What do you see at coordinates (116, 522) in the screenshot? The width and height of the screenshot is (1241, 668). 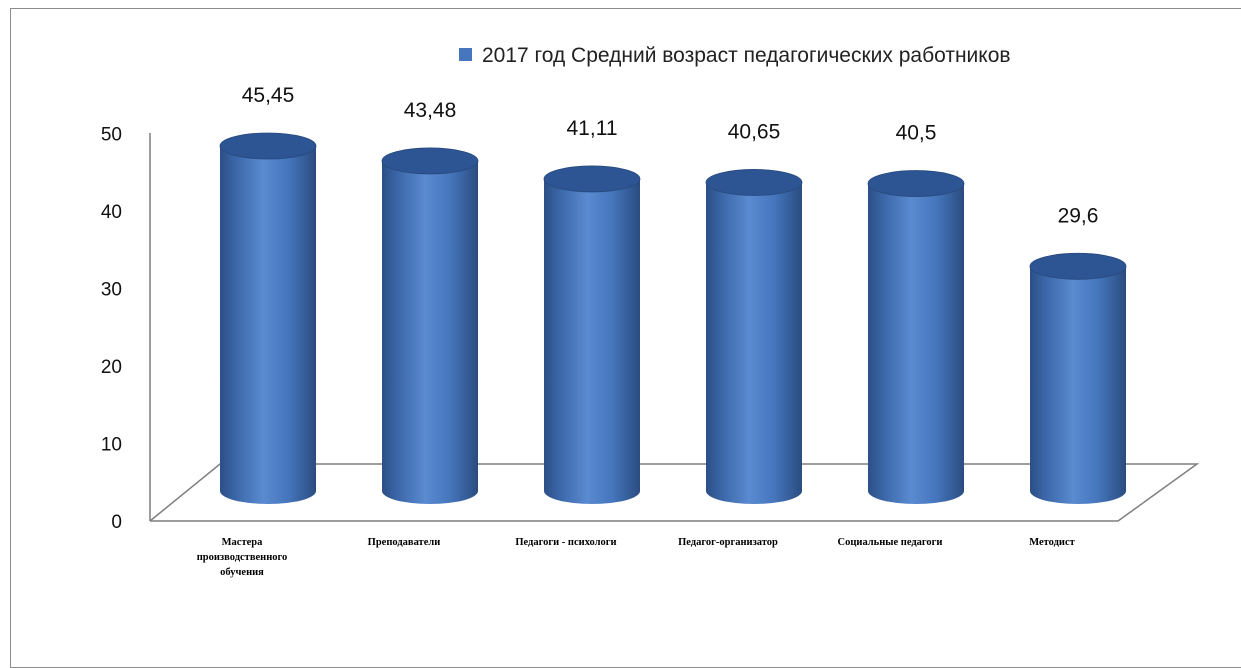 I see `y-tick-label: 0` at bounding box center [116, 522].